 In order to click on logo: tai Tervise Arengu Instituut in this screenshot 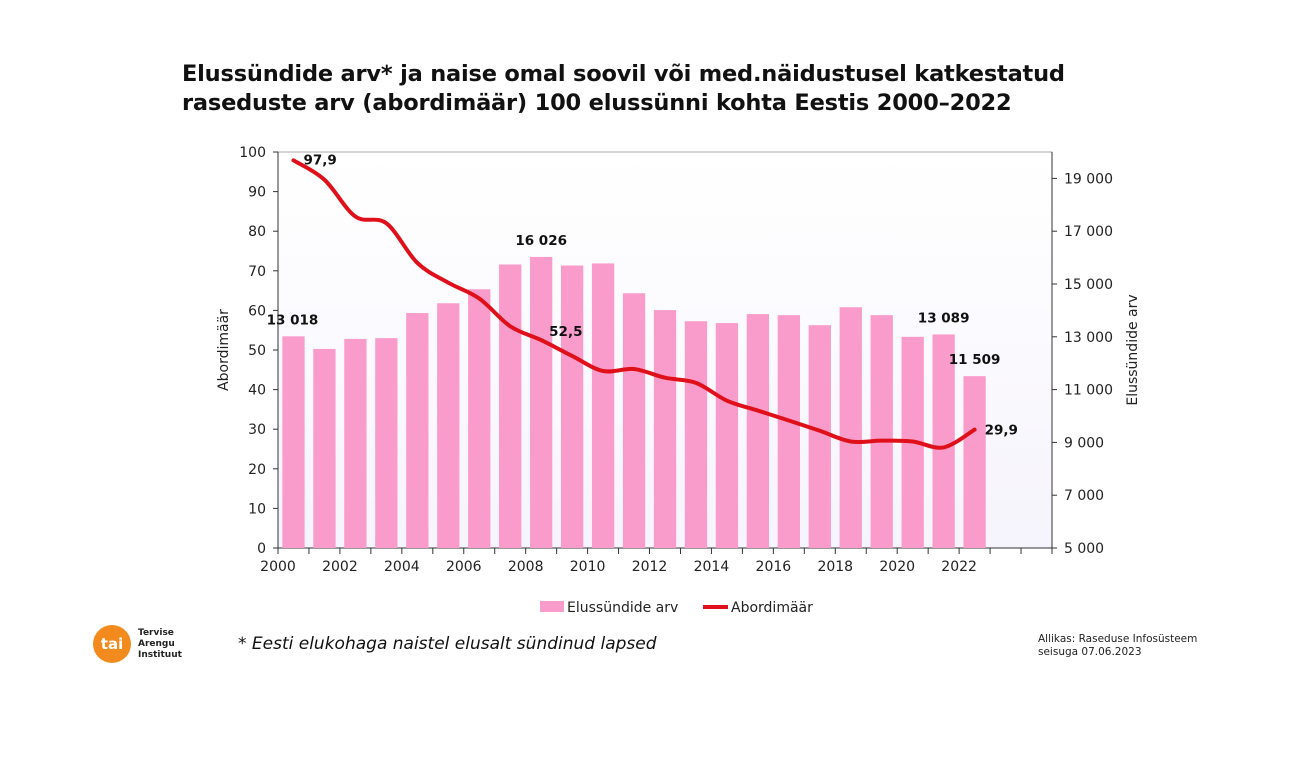, I will do `click(137, 644)`.